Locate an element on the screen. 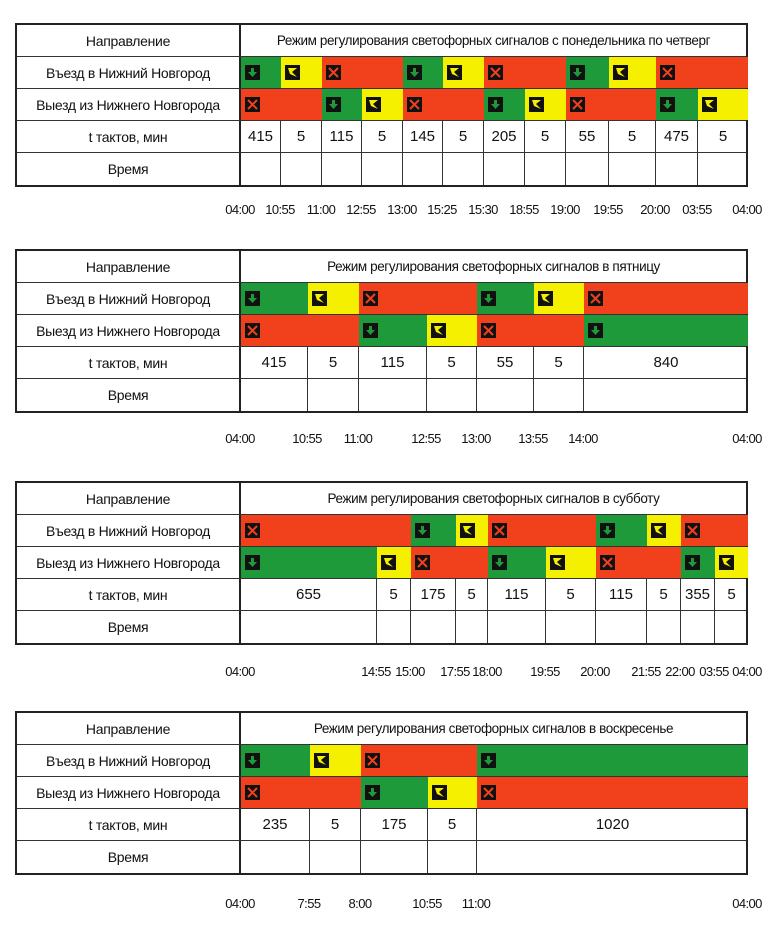  row-label-duration: t тактов, мин is located at coordinates (129, 594).